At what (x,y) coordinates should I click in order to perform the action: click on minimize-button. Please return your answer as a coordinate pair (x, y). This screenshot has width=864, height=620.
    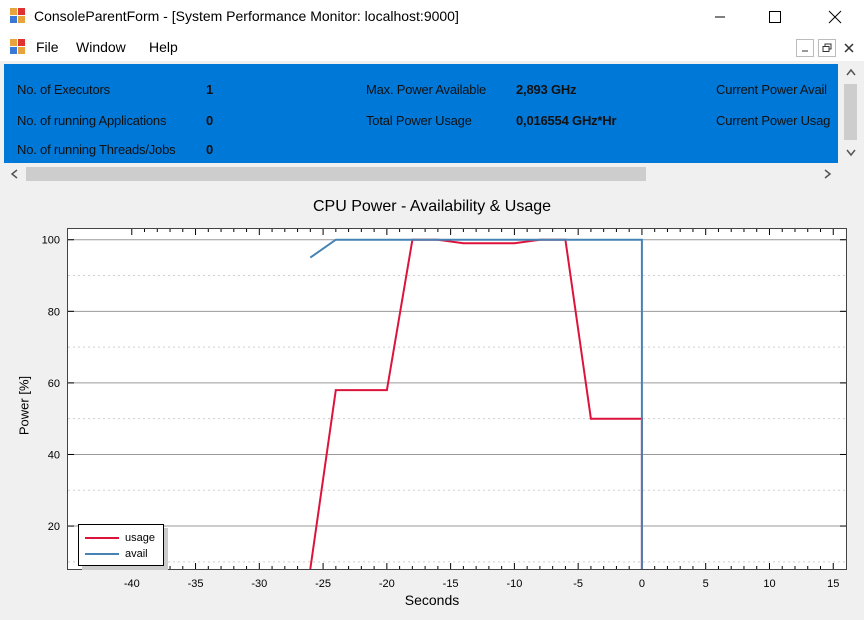
    Looking at the image, I should click on (720, 16).